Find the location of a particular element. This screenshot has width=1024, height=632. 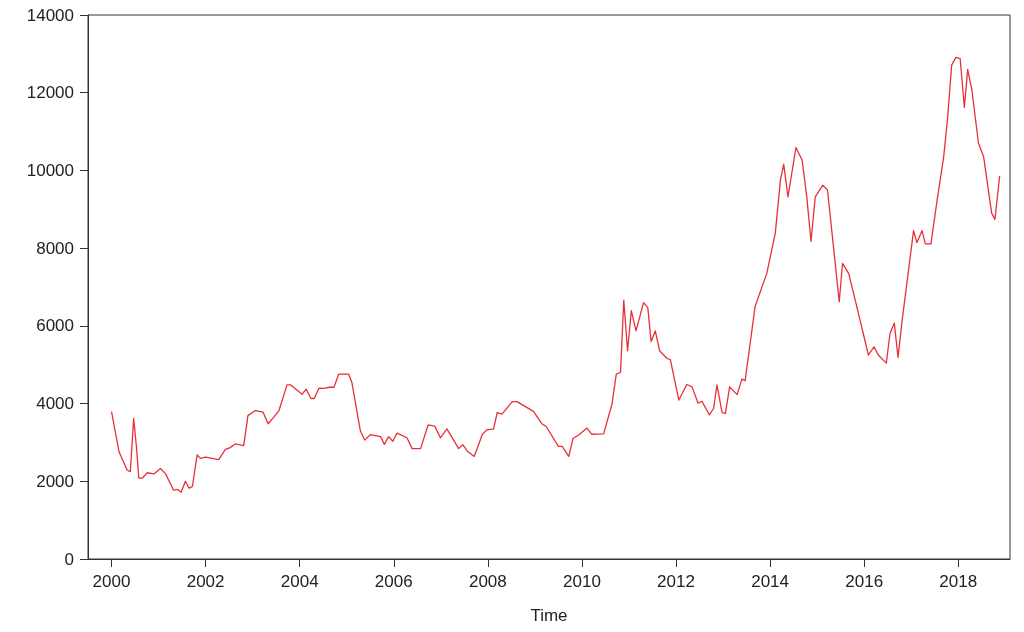

x-tick-label: 2018 is located at coordinates (958, 581).